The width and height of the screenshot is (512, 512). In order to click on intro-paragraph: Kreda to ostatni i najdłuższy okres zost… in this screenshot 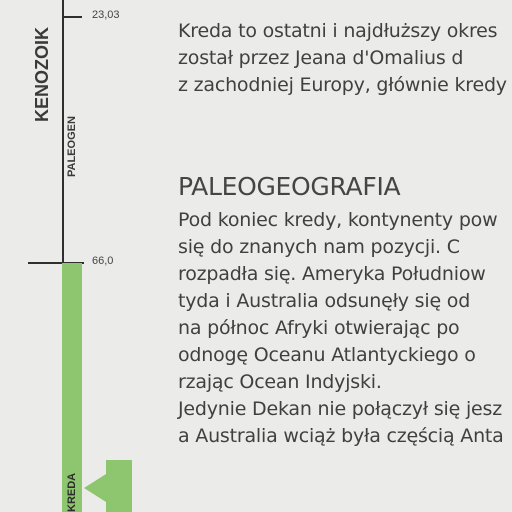, I will do `click(342, 58)`.